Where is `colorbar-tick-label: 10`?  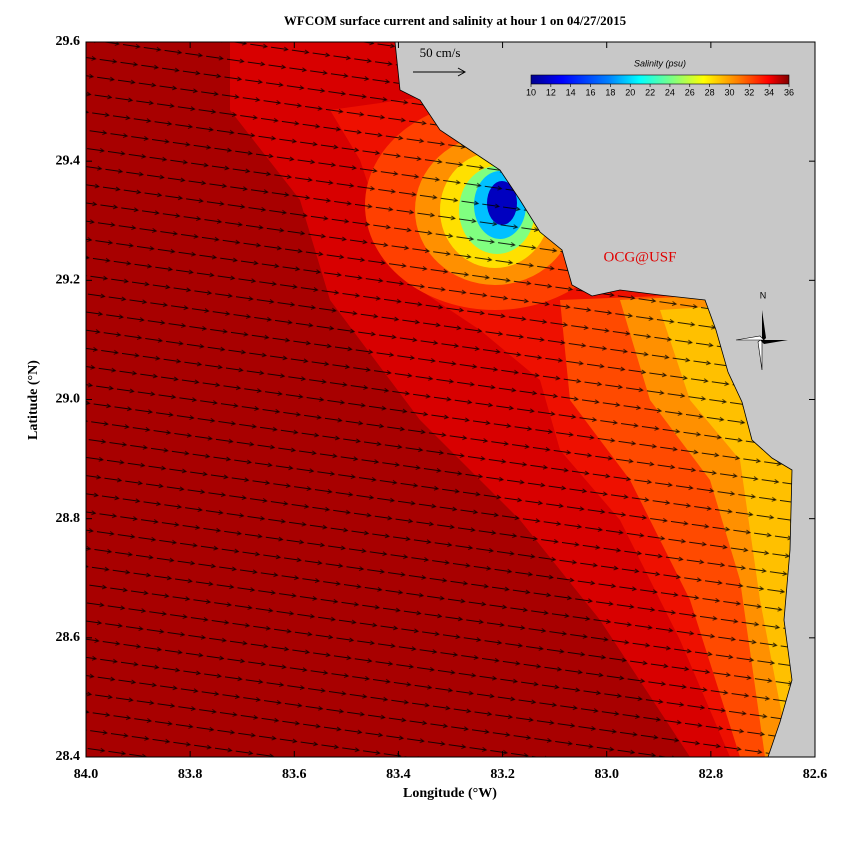
colorbar-tick-label: 10 is located at coordinates (531, 92).